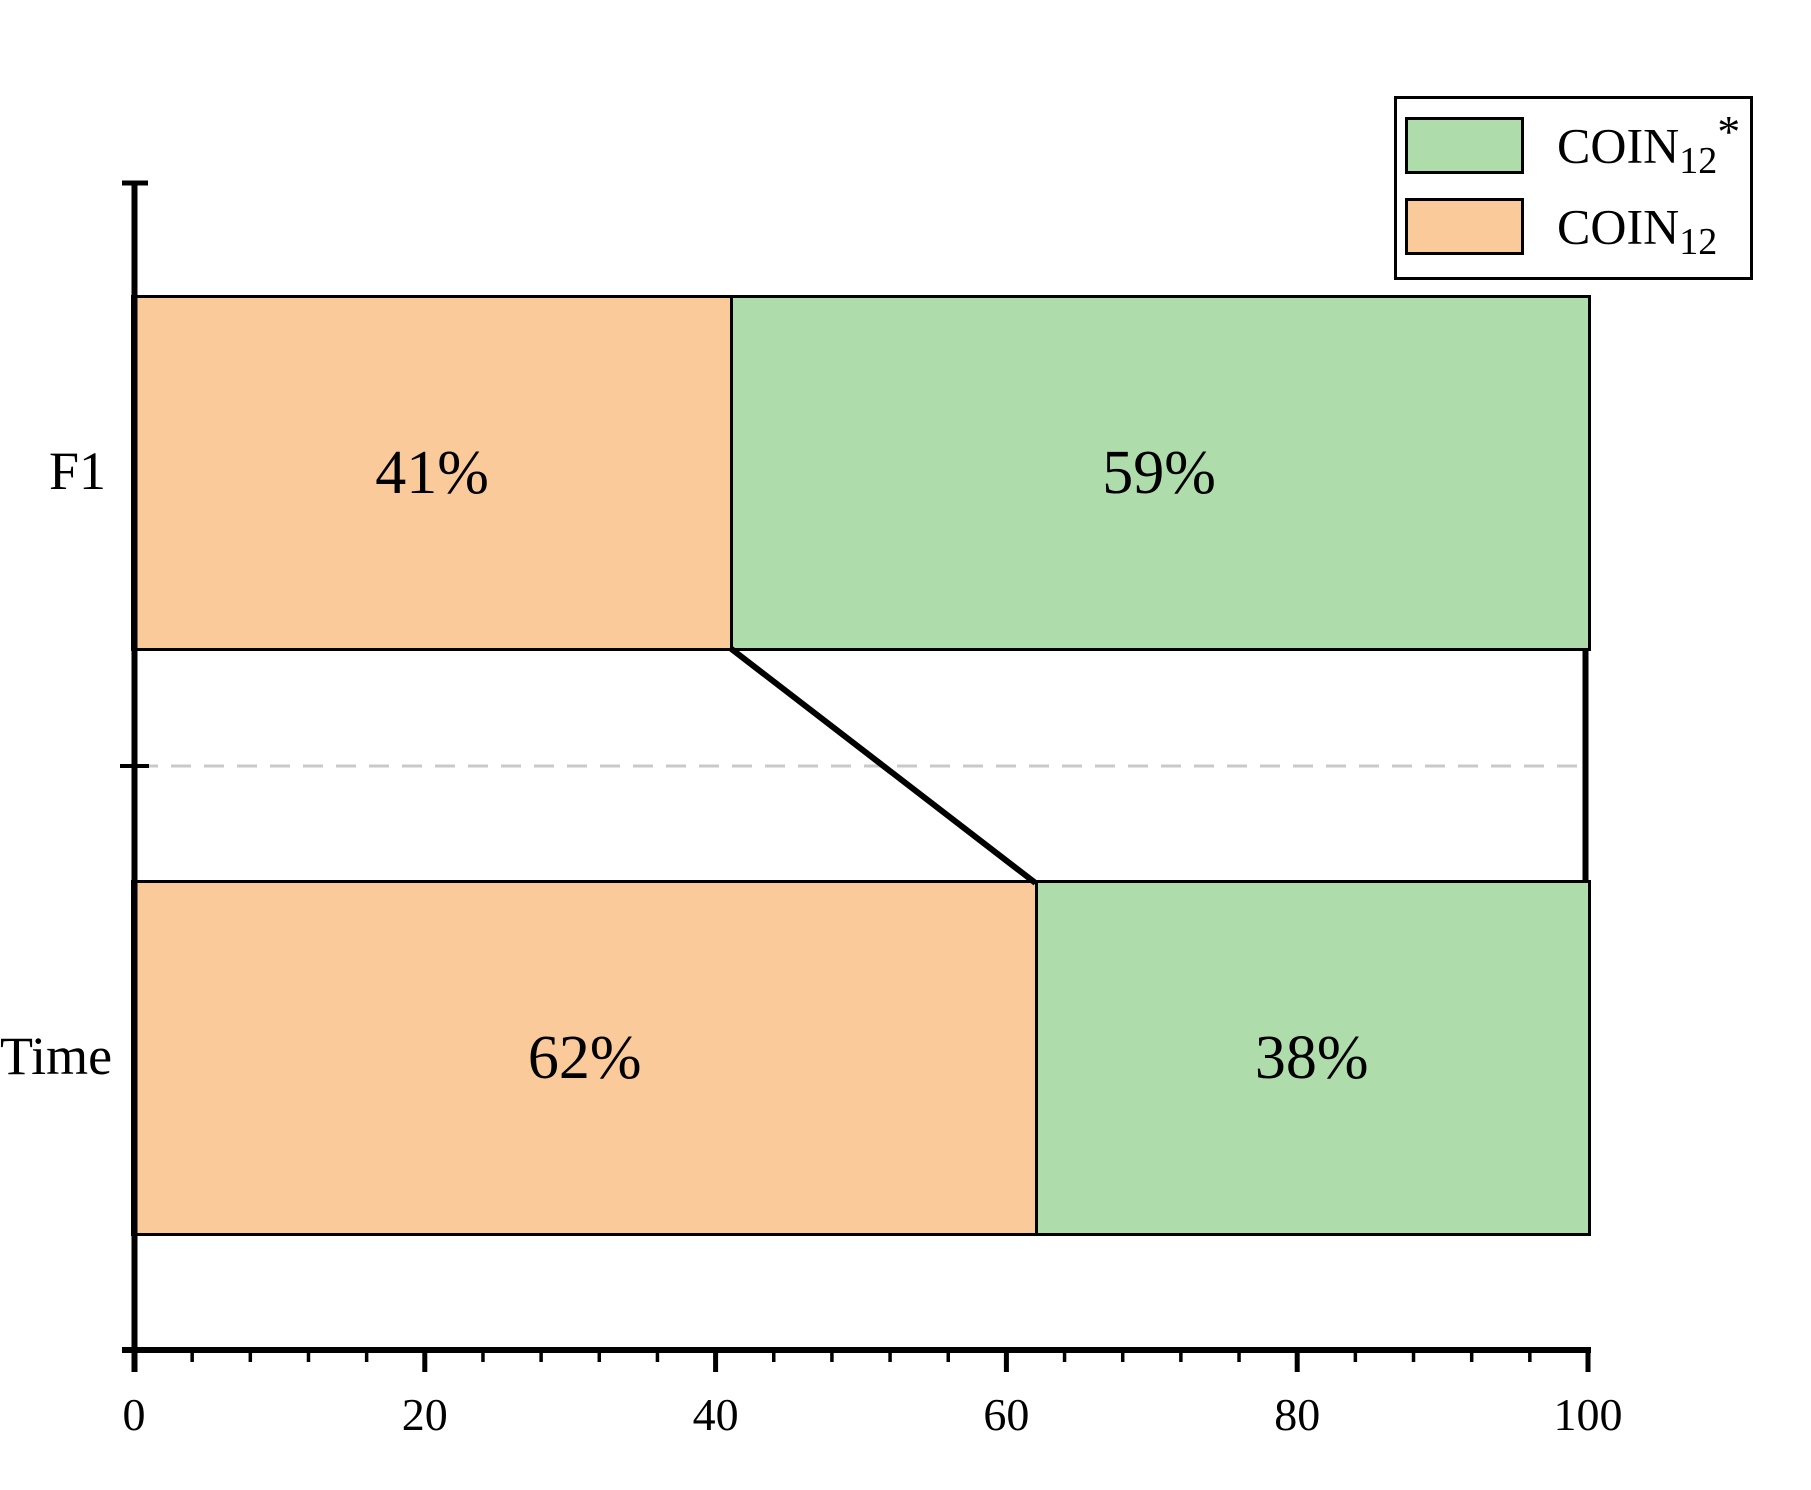 The height and width of the screenshot is (1490, 1811). What do you see at coordinates (1729, 131) in the screenshot?
I see `legend-label-0-sup: *` at bounding box center [1729, 131].